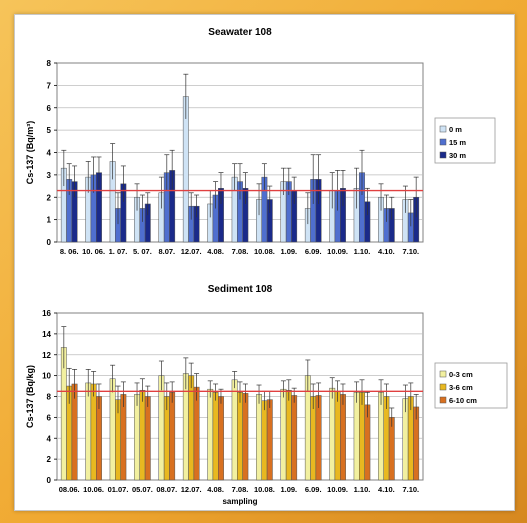 The width and height of the screenshot is (527, 523). I want to click on x-tick-label: 8. 06., so click(69, 251).